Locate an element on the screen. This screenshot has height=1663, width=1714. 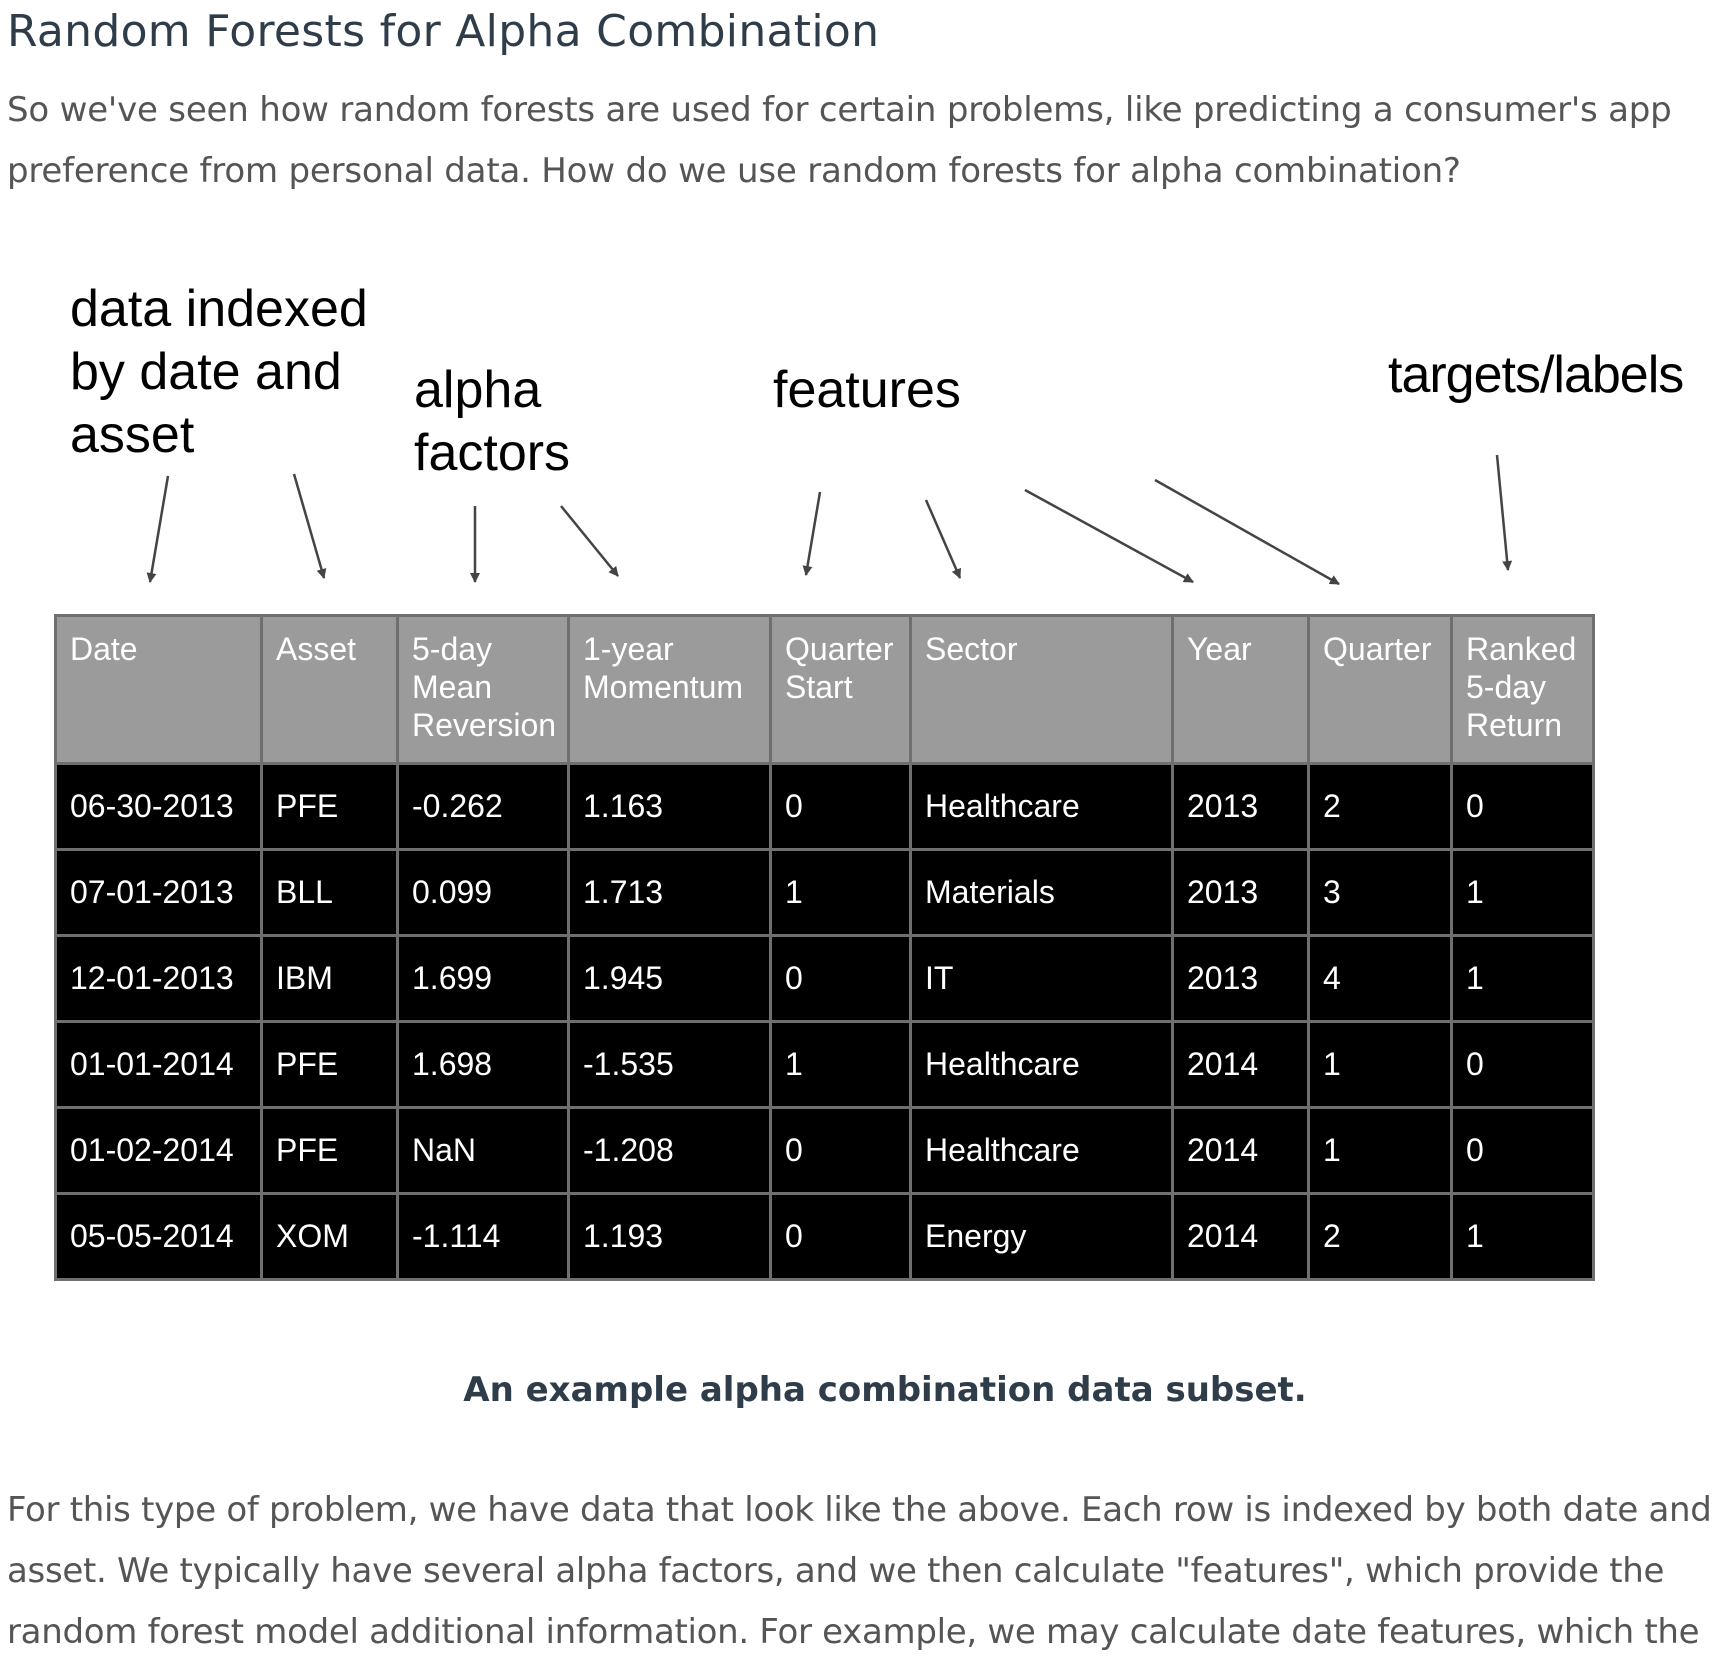
cell-date: 01-02-2014 is located at coordinates (158, 1150).